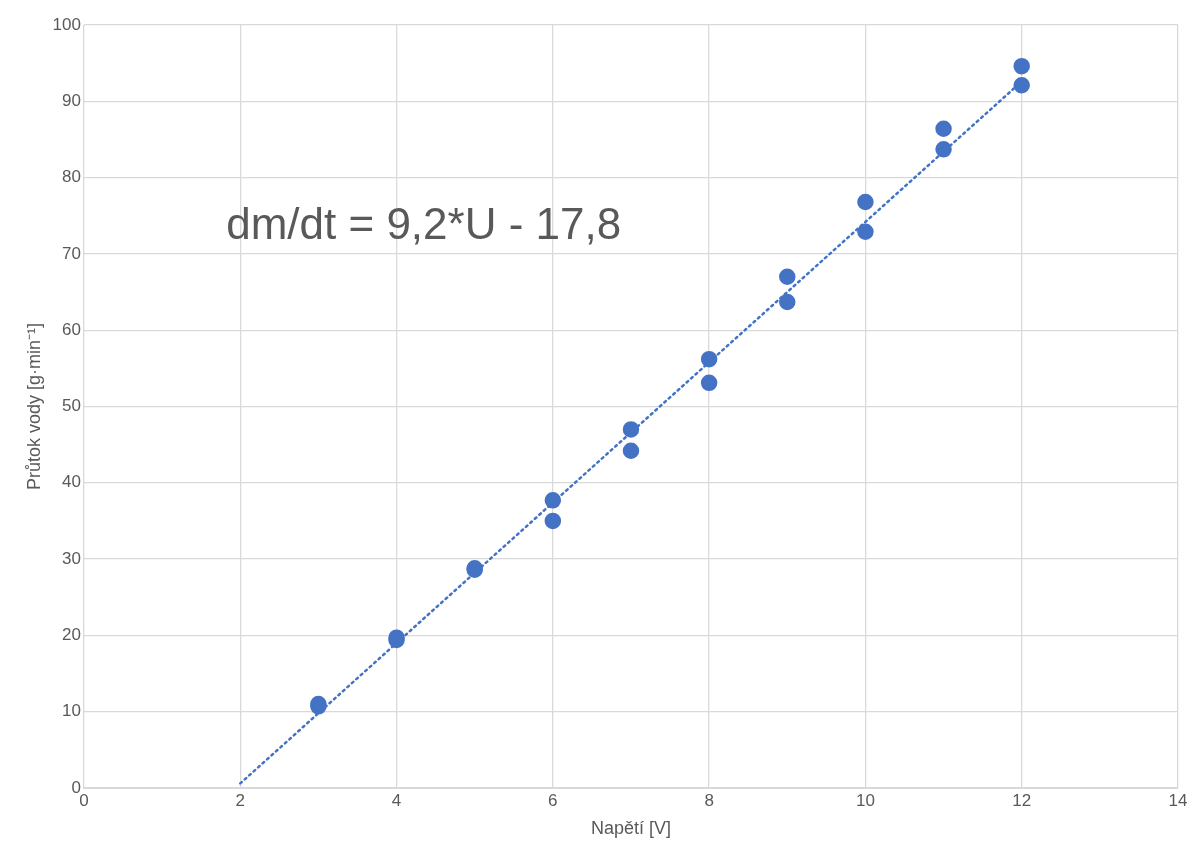 This screenshot has width=1203, height=859. Describe the element at coordinates (709, 800) in the screenshot. I see `x-tick-label: 8` at that location.